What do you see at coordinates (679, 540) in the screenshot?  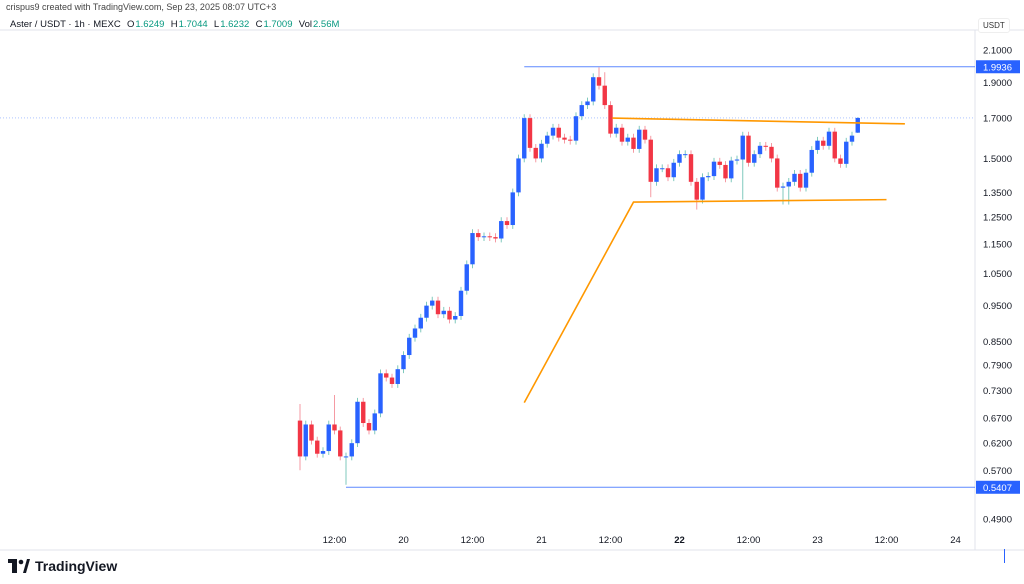 I see `time-tick-label: 22` at bounding box center [679, 540].